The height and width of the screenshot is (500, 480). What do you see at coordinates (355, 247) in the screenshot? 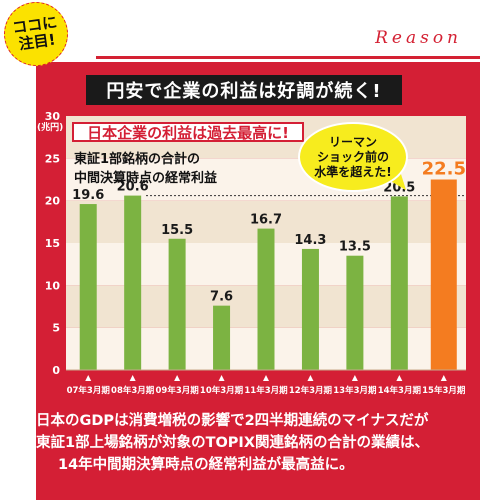
I see `data-label: 13.5` at bounding box center [355, 247].